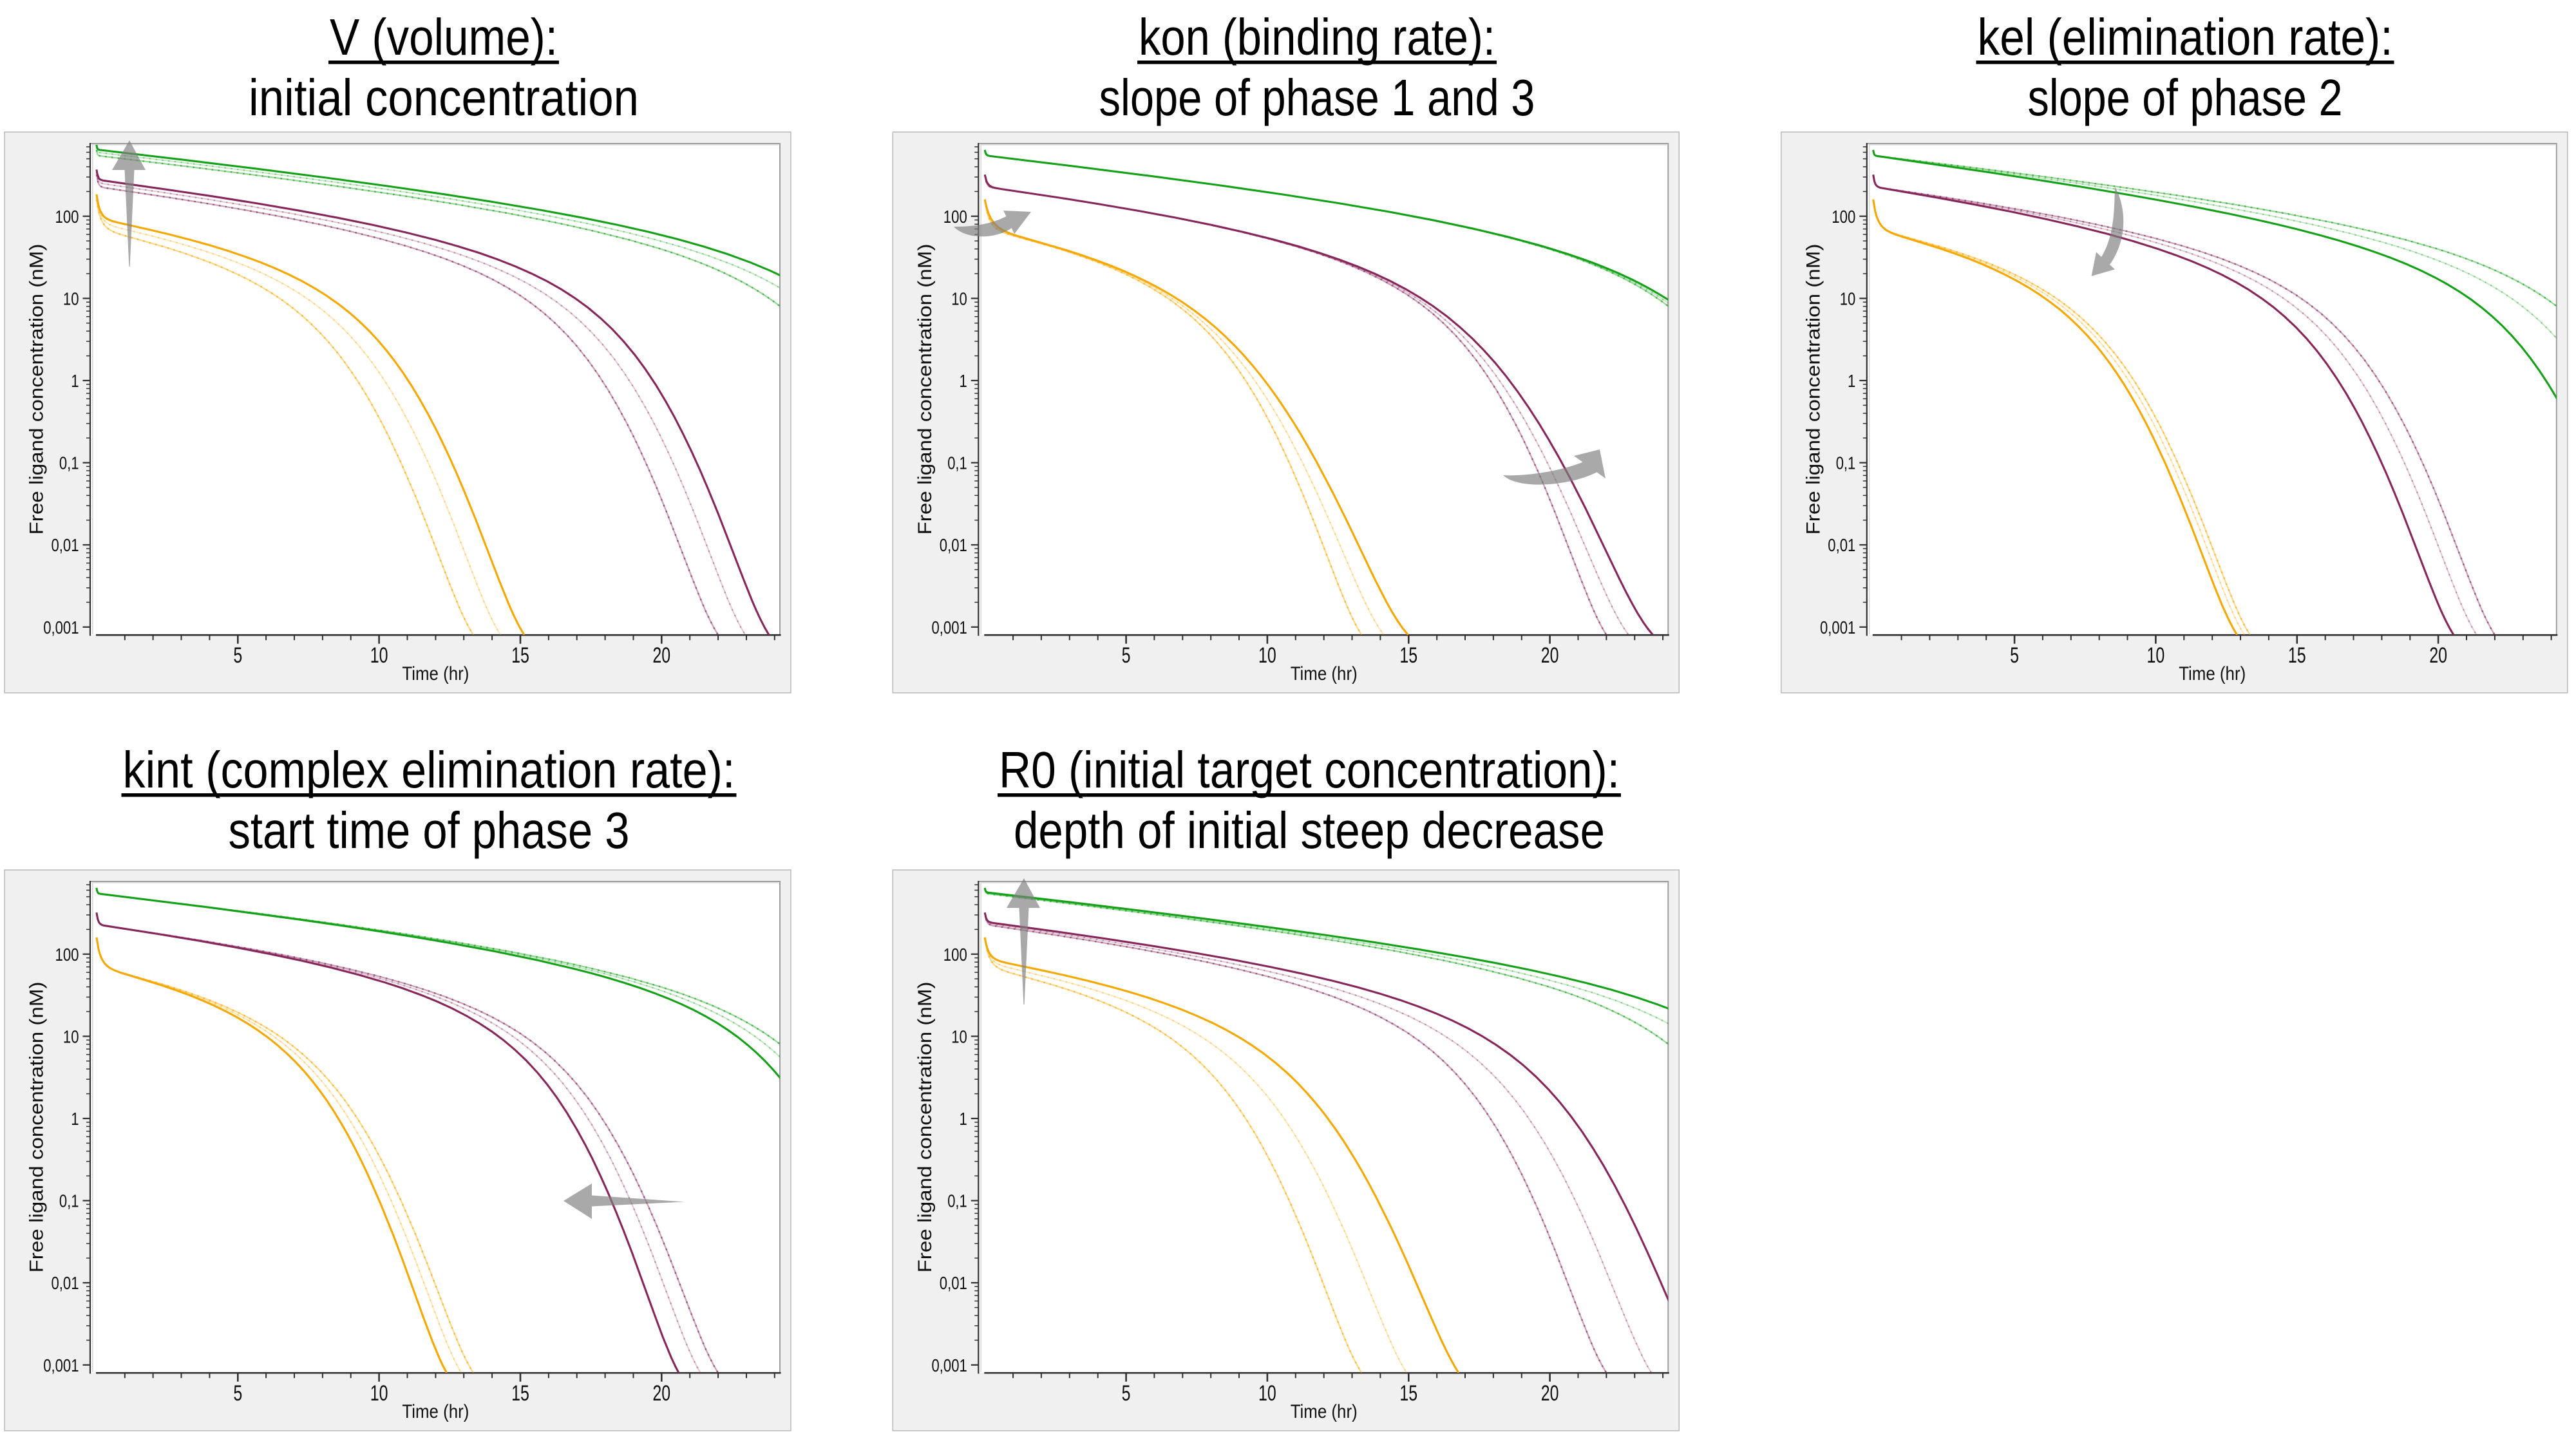 The width and height of the screenshot is (2576, 1452). Describe the element at coordinates (444, 97) in the screenshot. I see `svg-text: initial concentration` at that location.